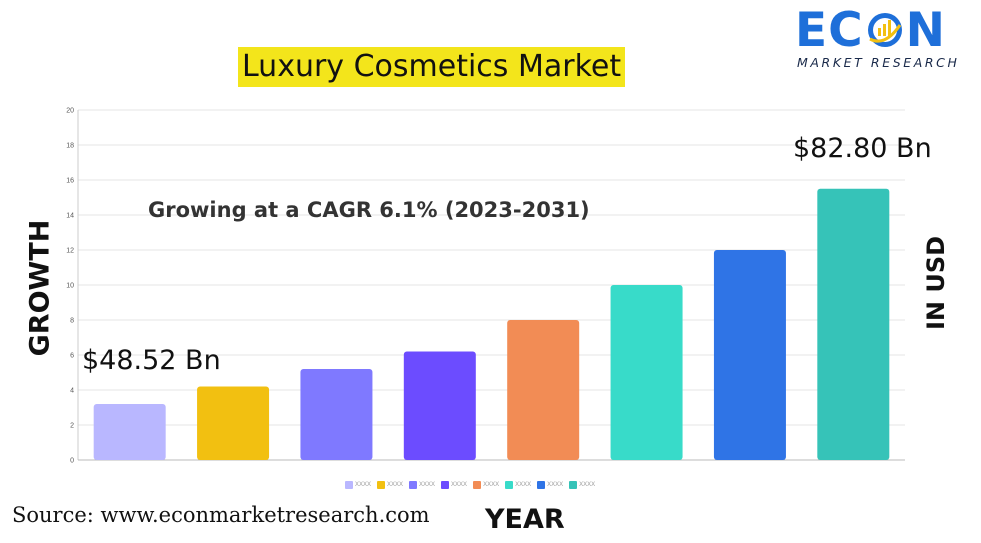  I want to click on y-tick-label: 4, so click(72, 391).